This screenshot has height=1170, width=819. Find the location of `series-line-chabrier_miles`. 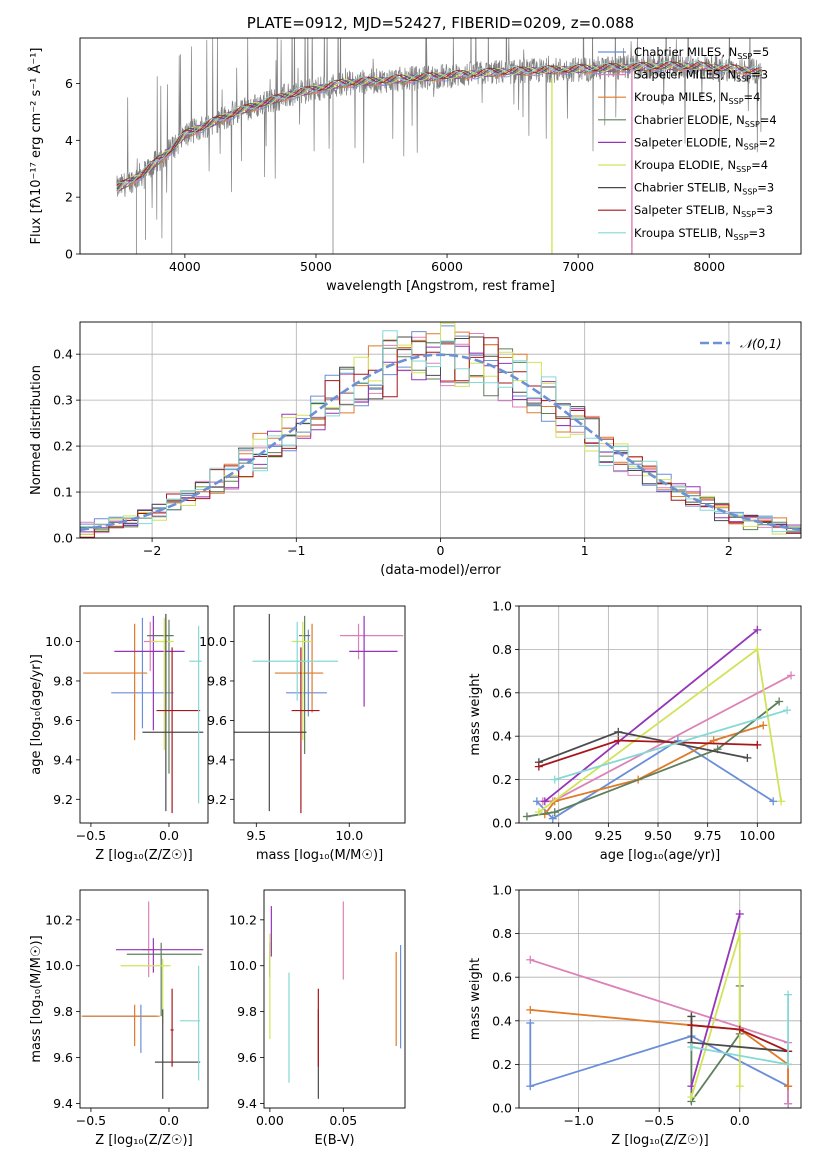

series-line-chabrier_miles is located at coordinates (655, 779).